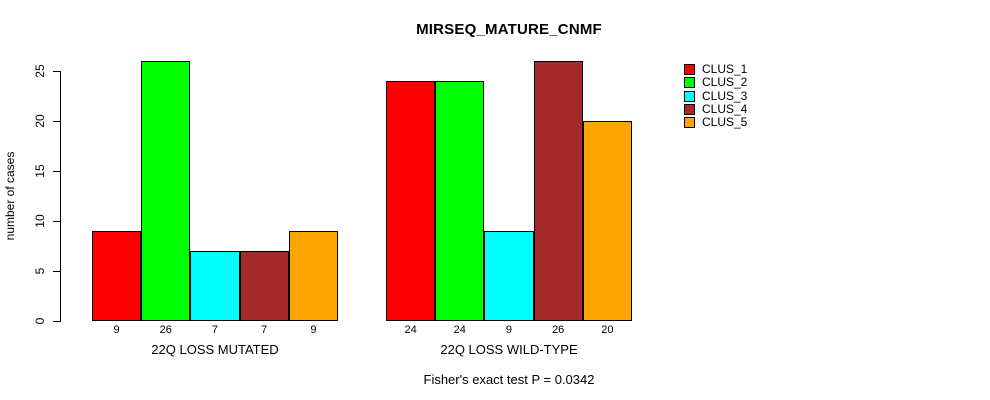 The image size is (990, 400). Describe the element at coordinates (411, 201) in the screenshot. I see `bar-clus_1-group2` at that location.